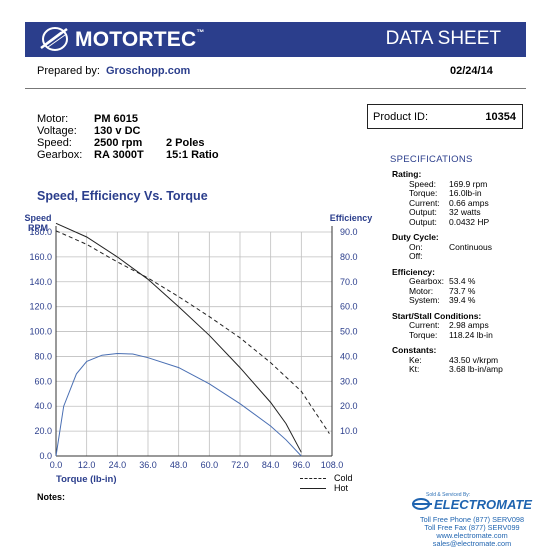  I want to click on electromate-name: ELECTROMATE, so click(483, 504).